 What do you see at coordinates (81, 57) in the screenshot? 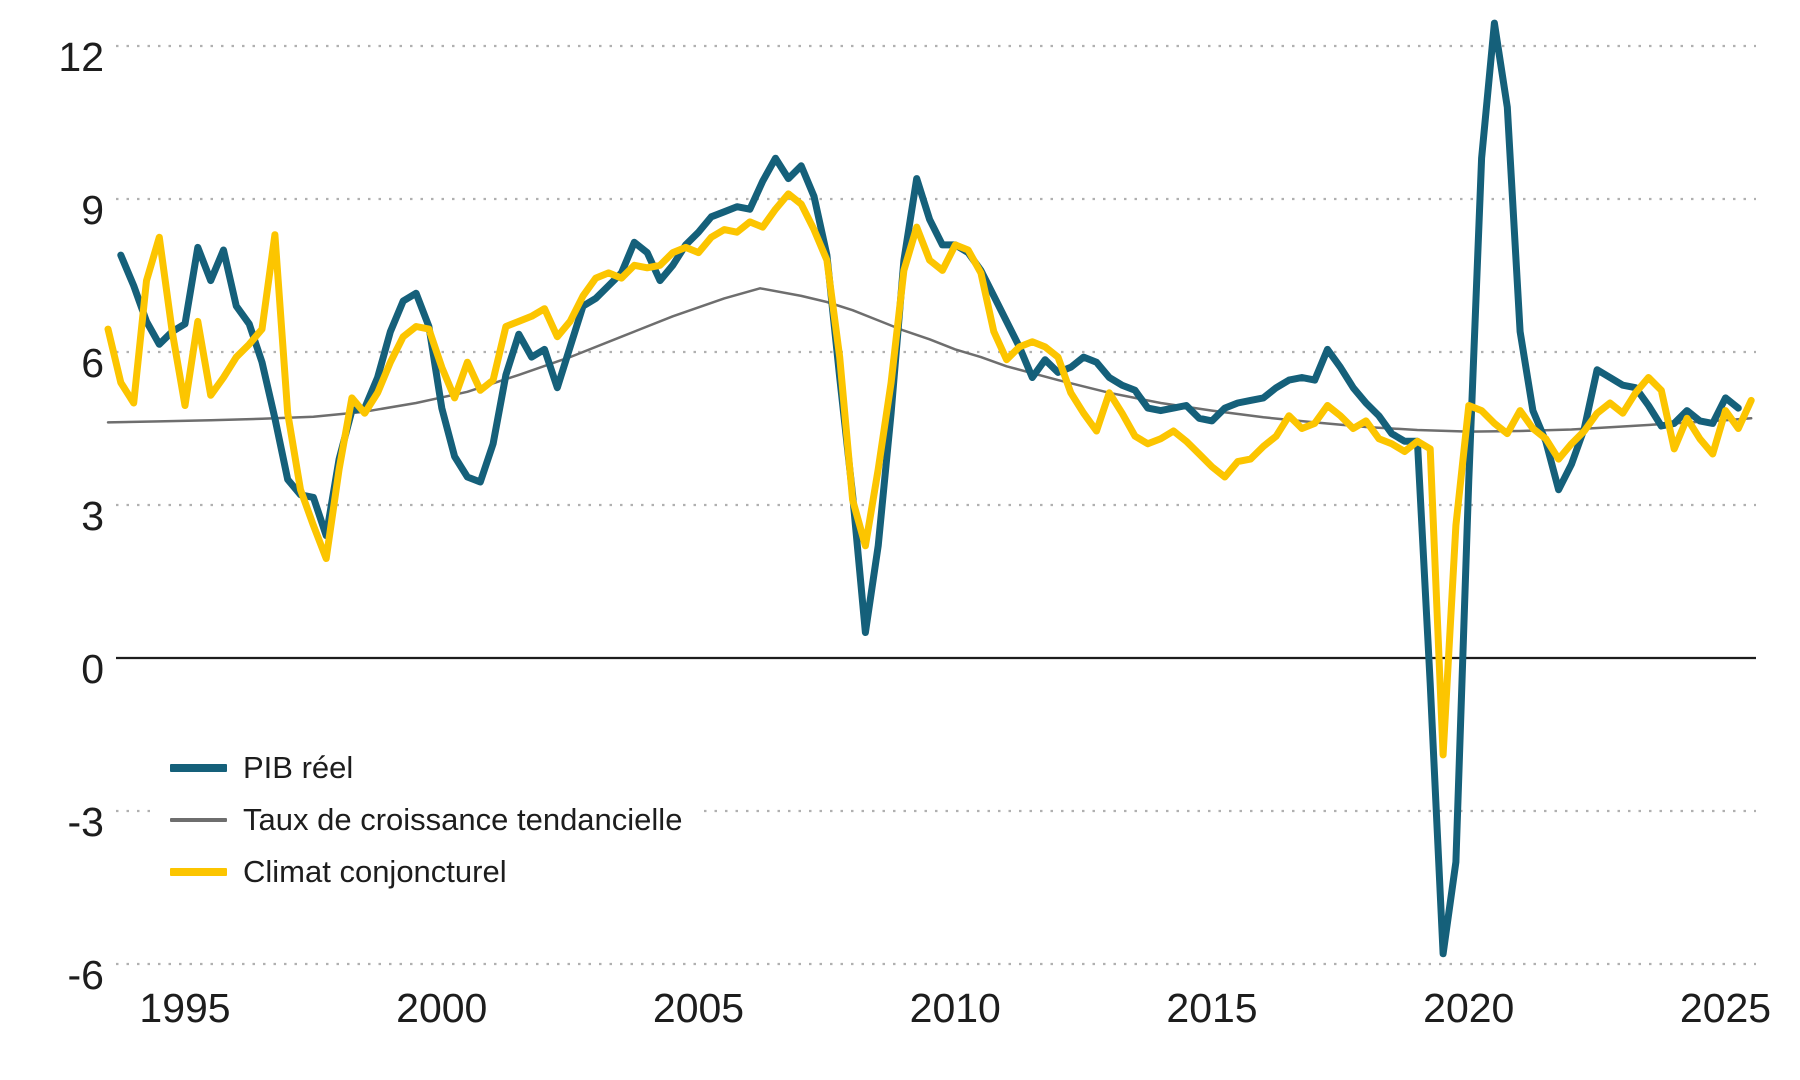
I see `y-axis-tick-label: 12` at bounding box center [81, 57].